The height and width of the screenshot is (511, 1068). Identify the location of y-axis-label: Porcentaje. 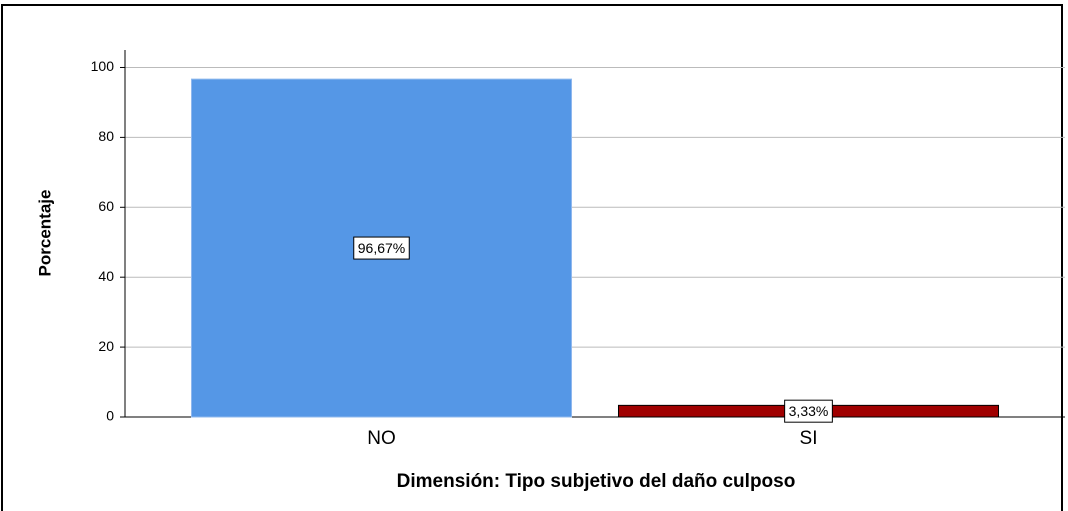
(44, 233).